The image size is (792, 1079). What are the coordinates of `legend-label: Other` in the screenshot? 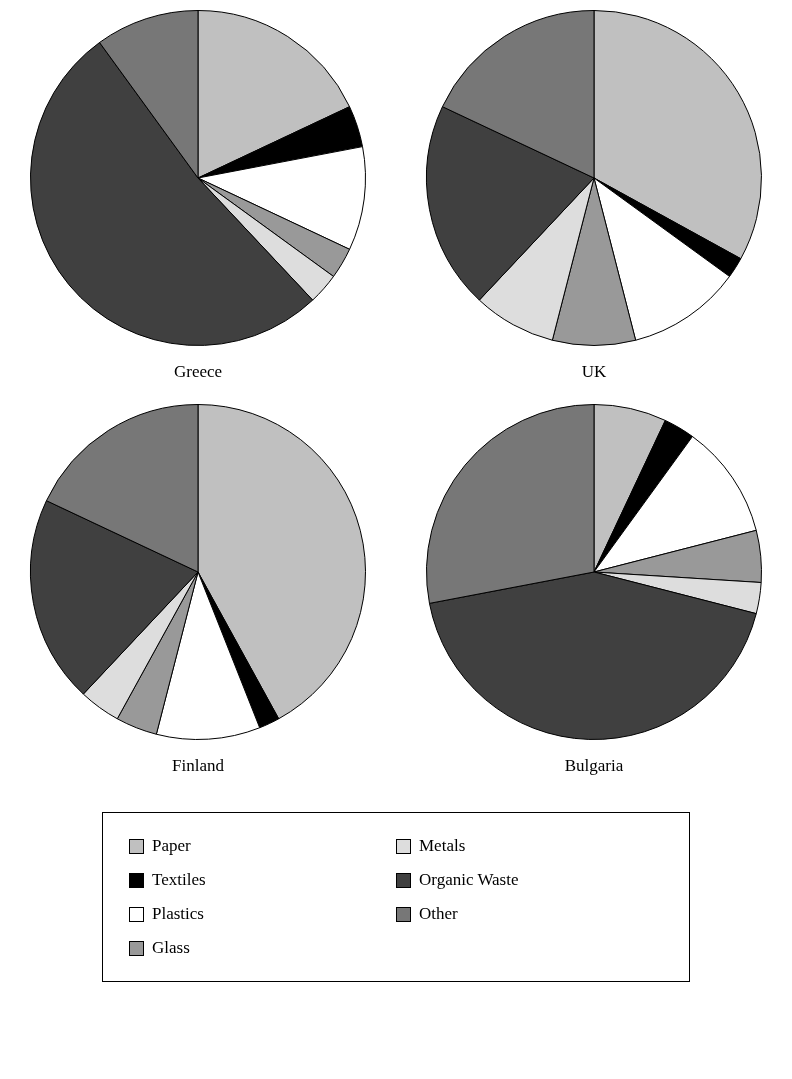 It's located at (438, 914).